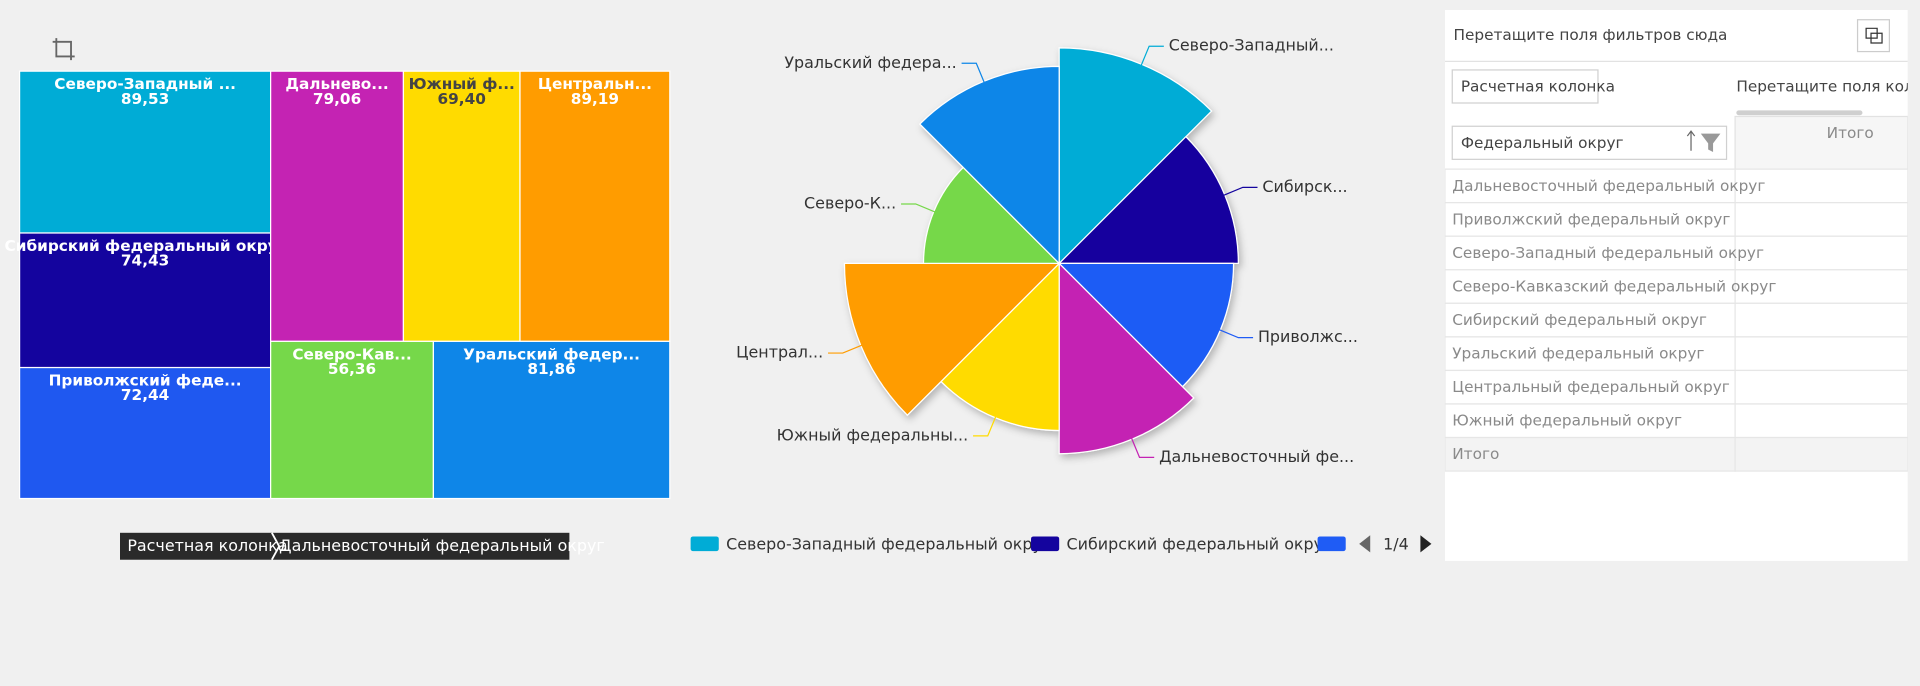  I want to click on sort-icon, so click(1691, 140).